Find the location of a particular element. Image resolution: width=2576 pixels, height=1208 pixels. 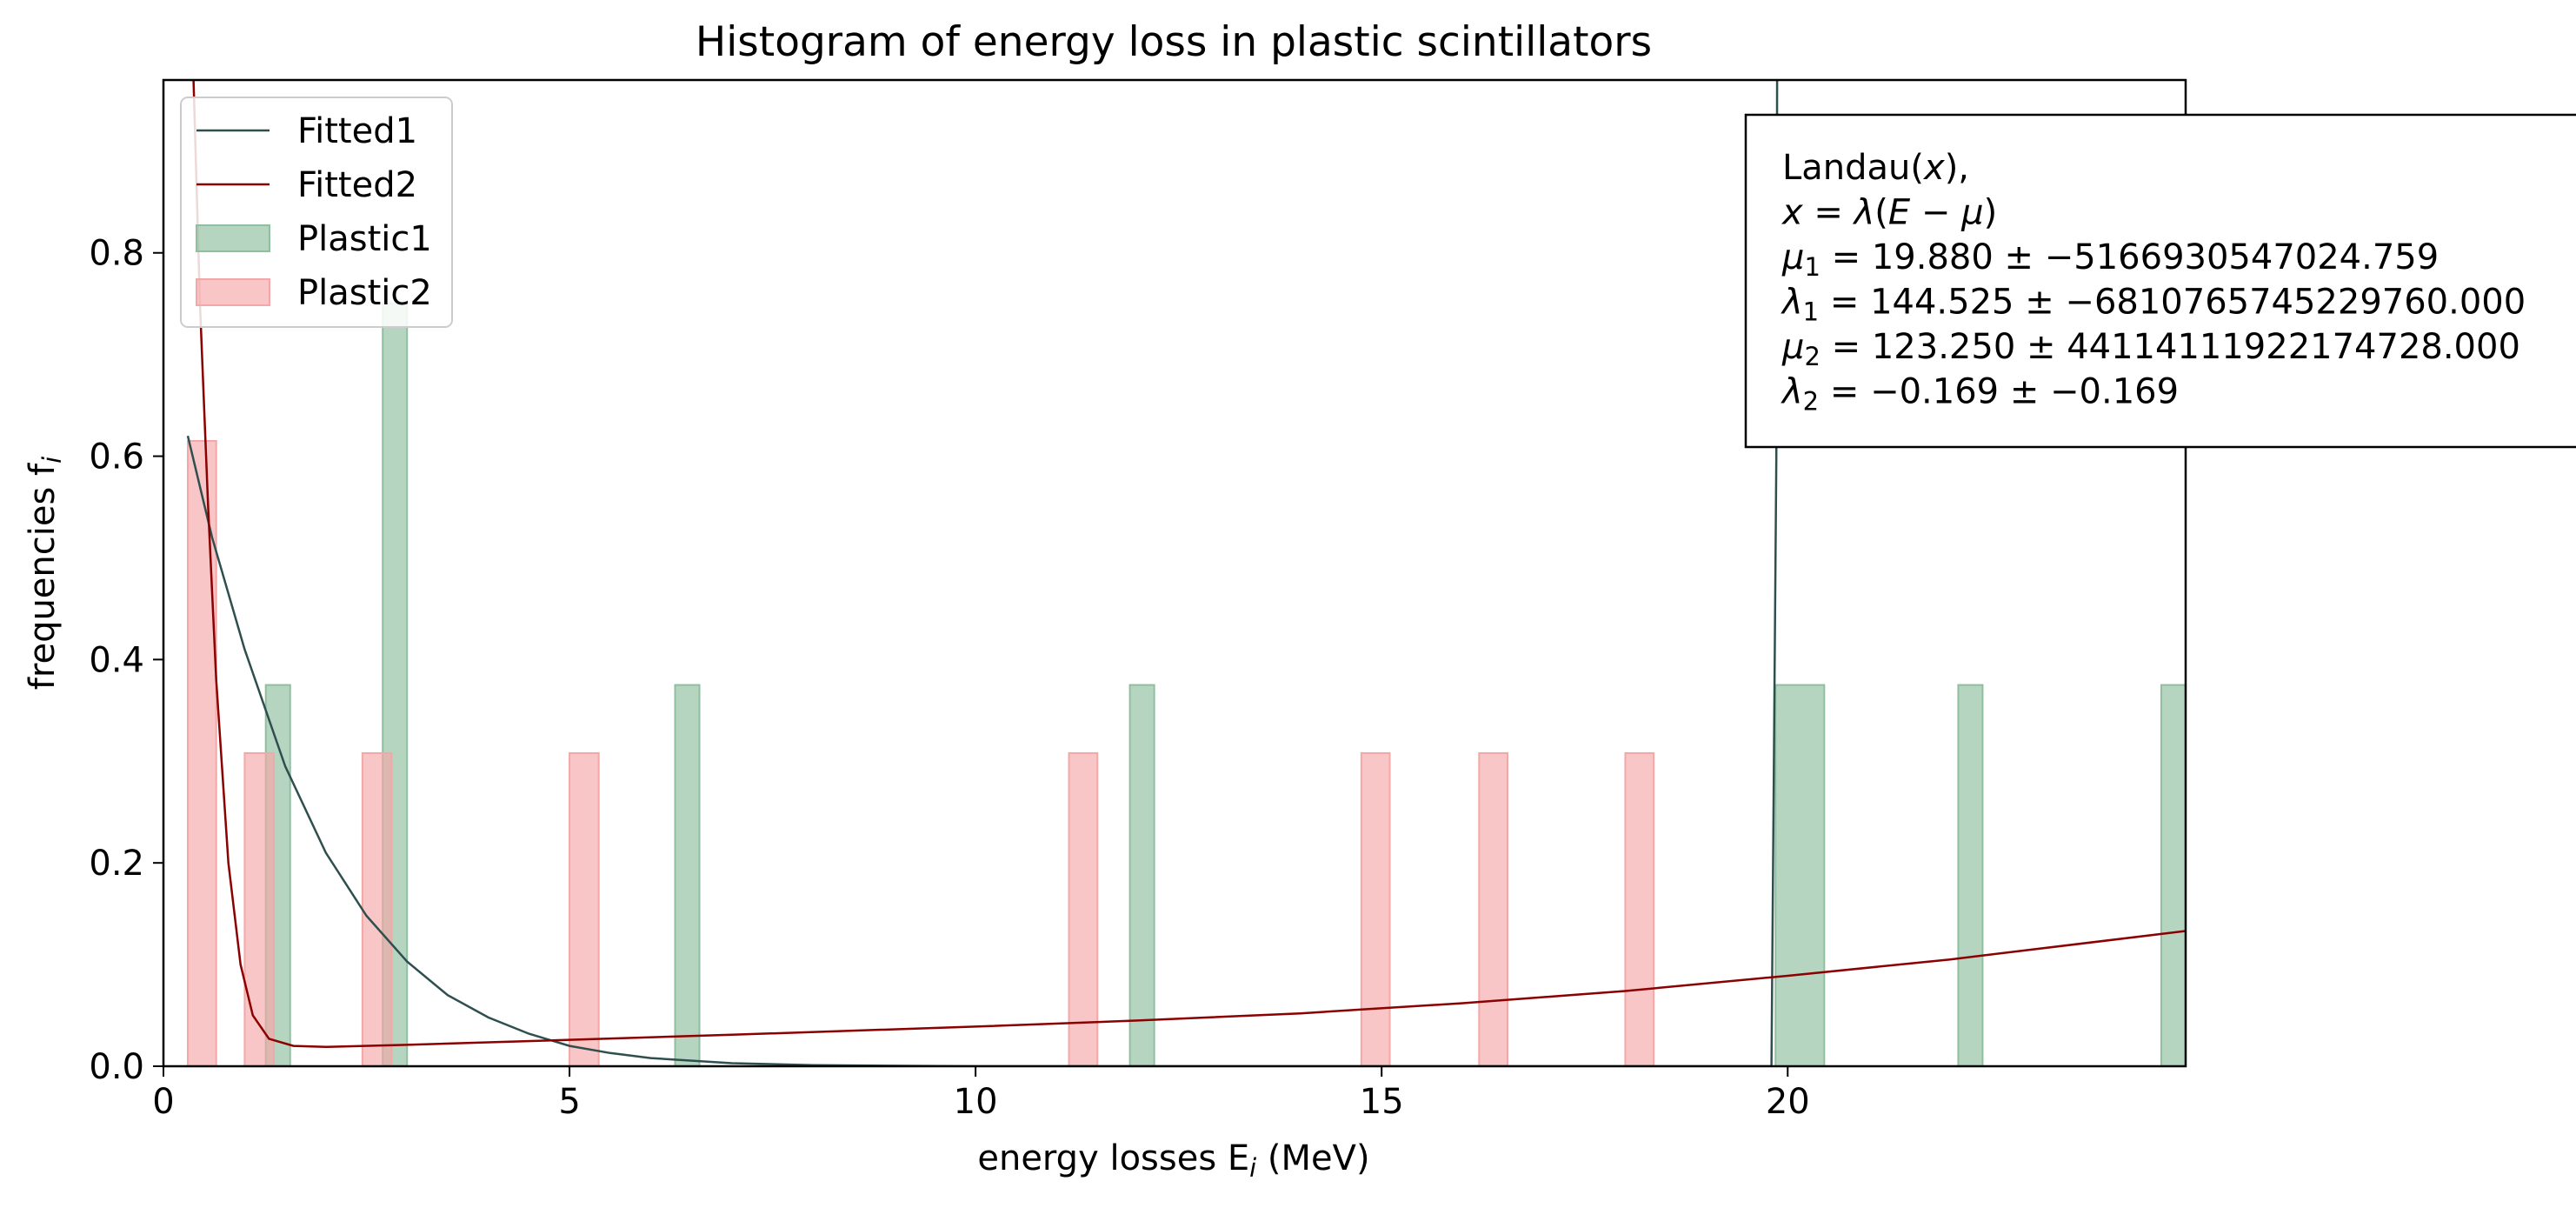

annotation-line-2: μ1 = 19.880 ± −5166930547024.759 is located at coordinates (2110, 259).